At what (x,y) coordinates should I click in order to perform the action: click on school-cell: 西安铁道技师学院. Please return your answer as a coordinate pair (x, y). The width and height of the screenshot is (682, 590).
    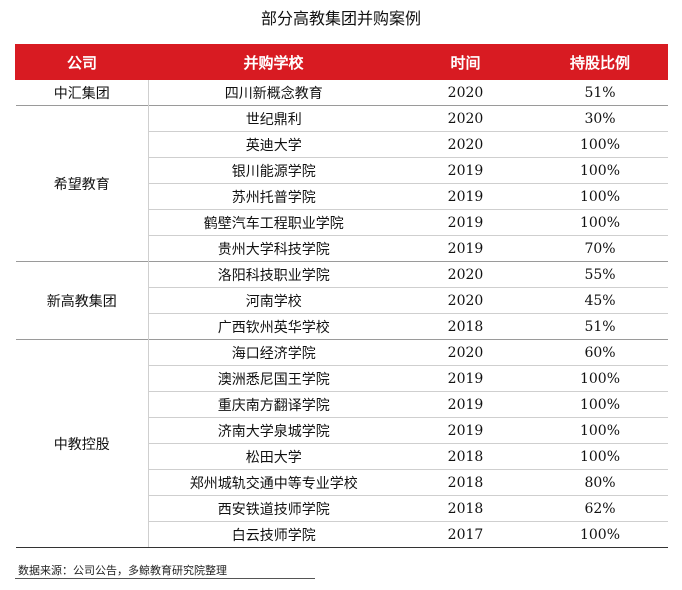
    Looking at the image, I should click on (273, 508).